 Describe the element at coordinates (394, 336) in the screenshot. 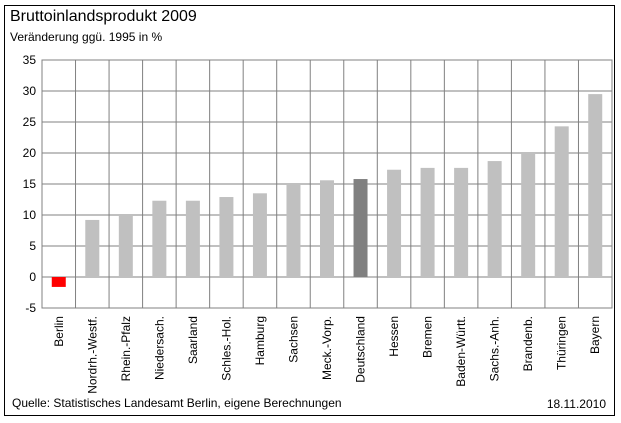

I see `x-tick-label: Hessen` at that location.